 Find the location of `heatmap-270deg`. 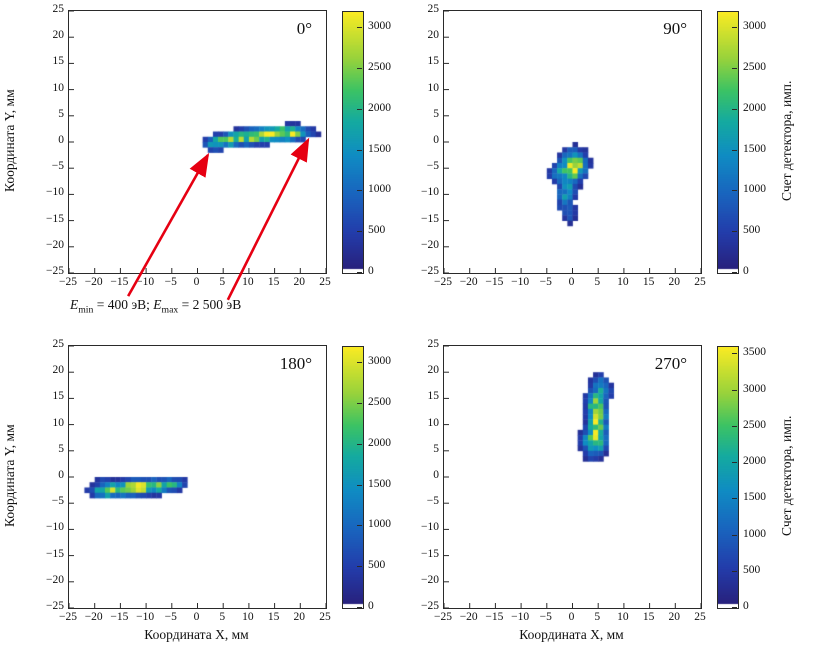

heatmap-270deg is located at coordinates (572, 477).